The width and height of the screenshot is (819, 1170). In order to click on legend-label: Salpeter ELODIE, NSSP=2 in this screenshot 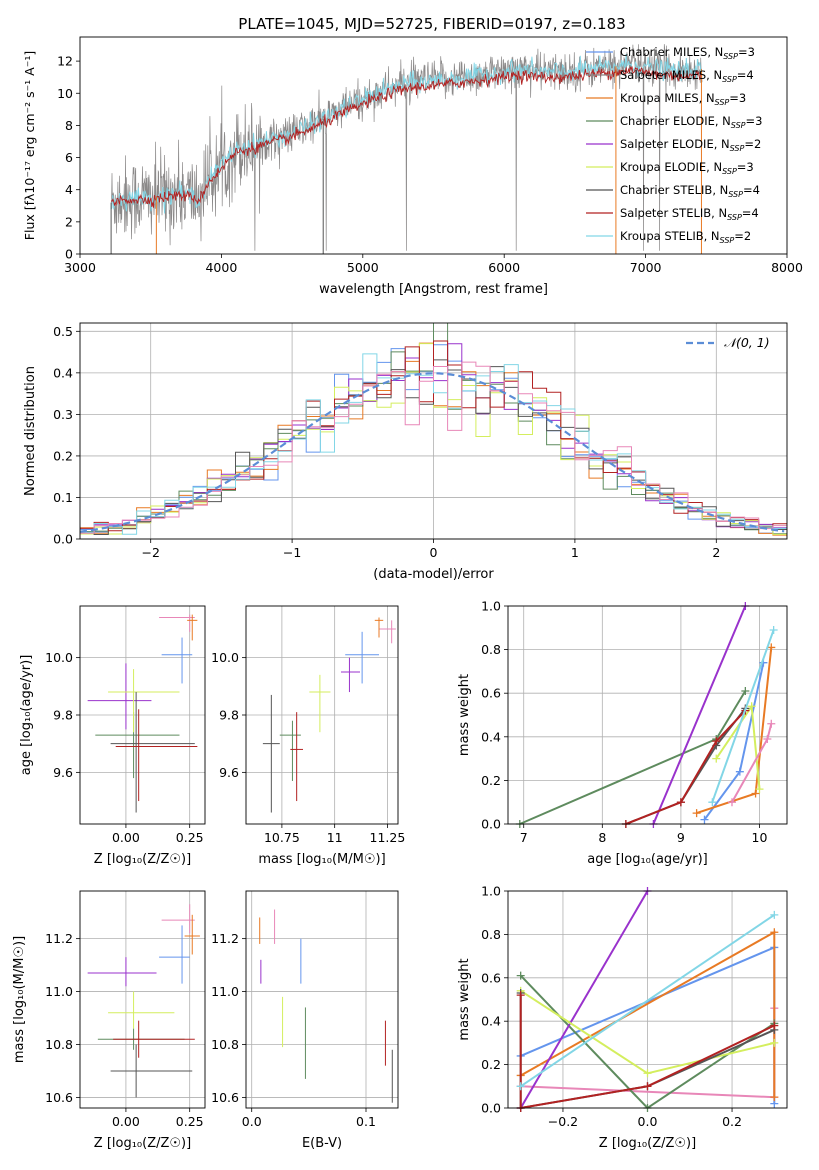, I will do `click(690, 145)`.